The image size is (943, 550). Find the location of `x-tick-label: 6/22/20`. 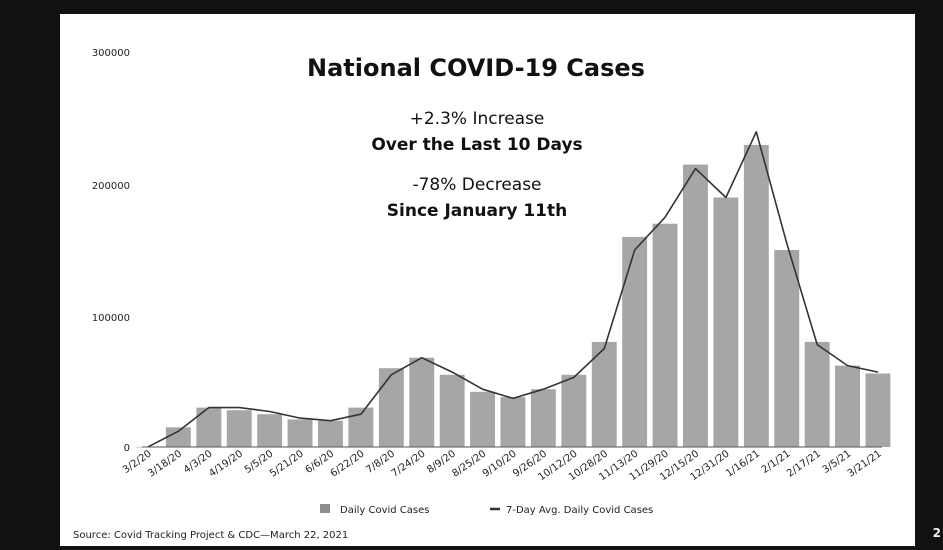

x-tick-label: 6/22/20 is located at coordinates (348, 463).